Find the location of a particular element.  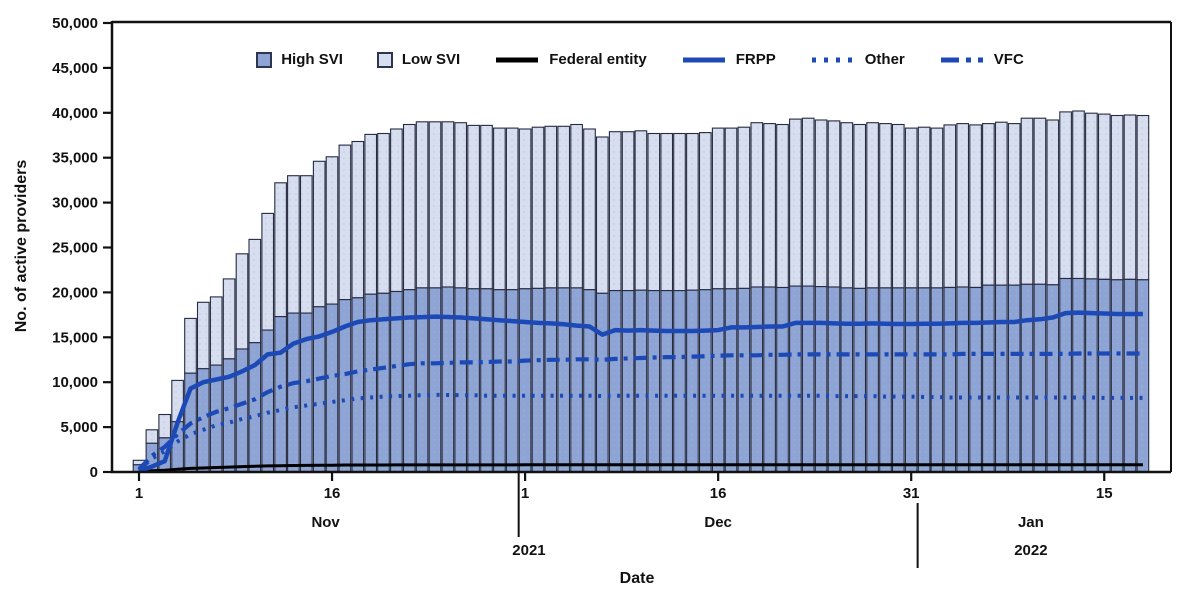

y-tick-label: 25,000 is located at coordinates (75, 248).